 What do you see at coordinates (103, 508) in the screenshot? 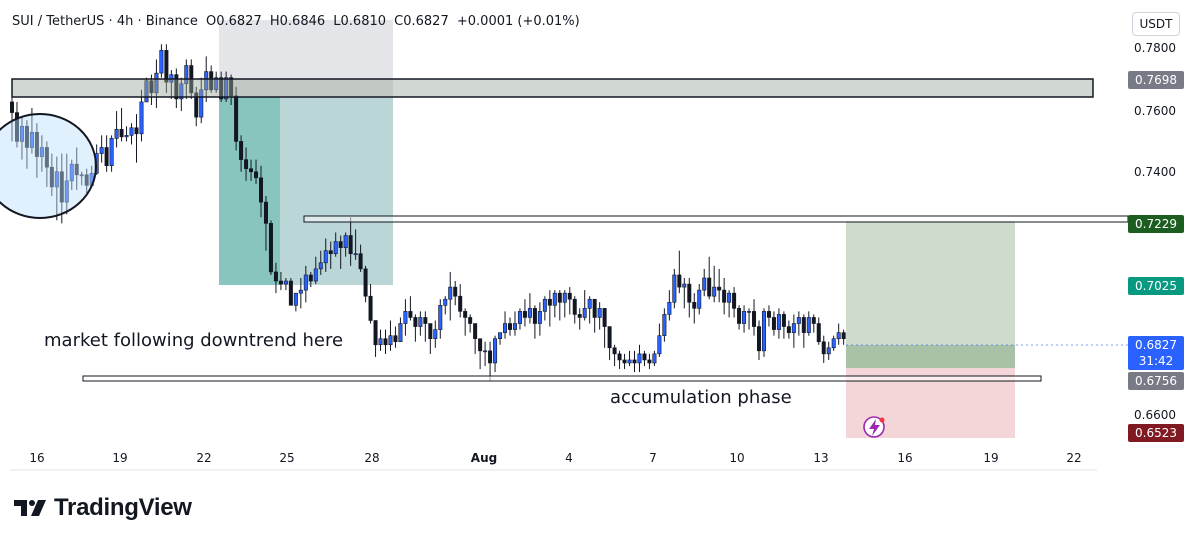
I see `tradingview-logo: TradingView` at bounding box center [103, 508].